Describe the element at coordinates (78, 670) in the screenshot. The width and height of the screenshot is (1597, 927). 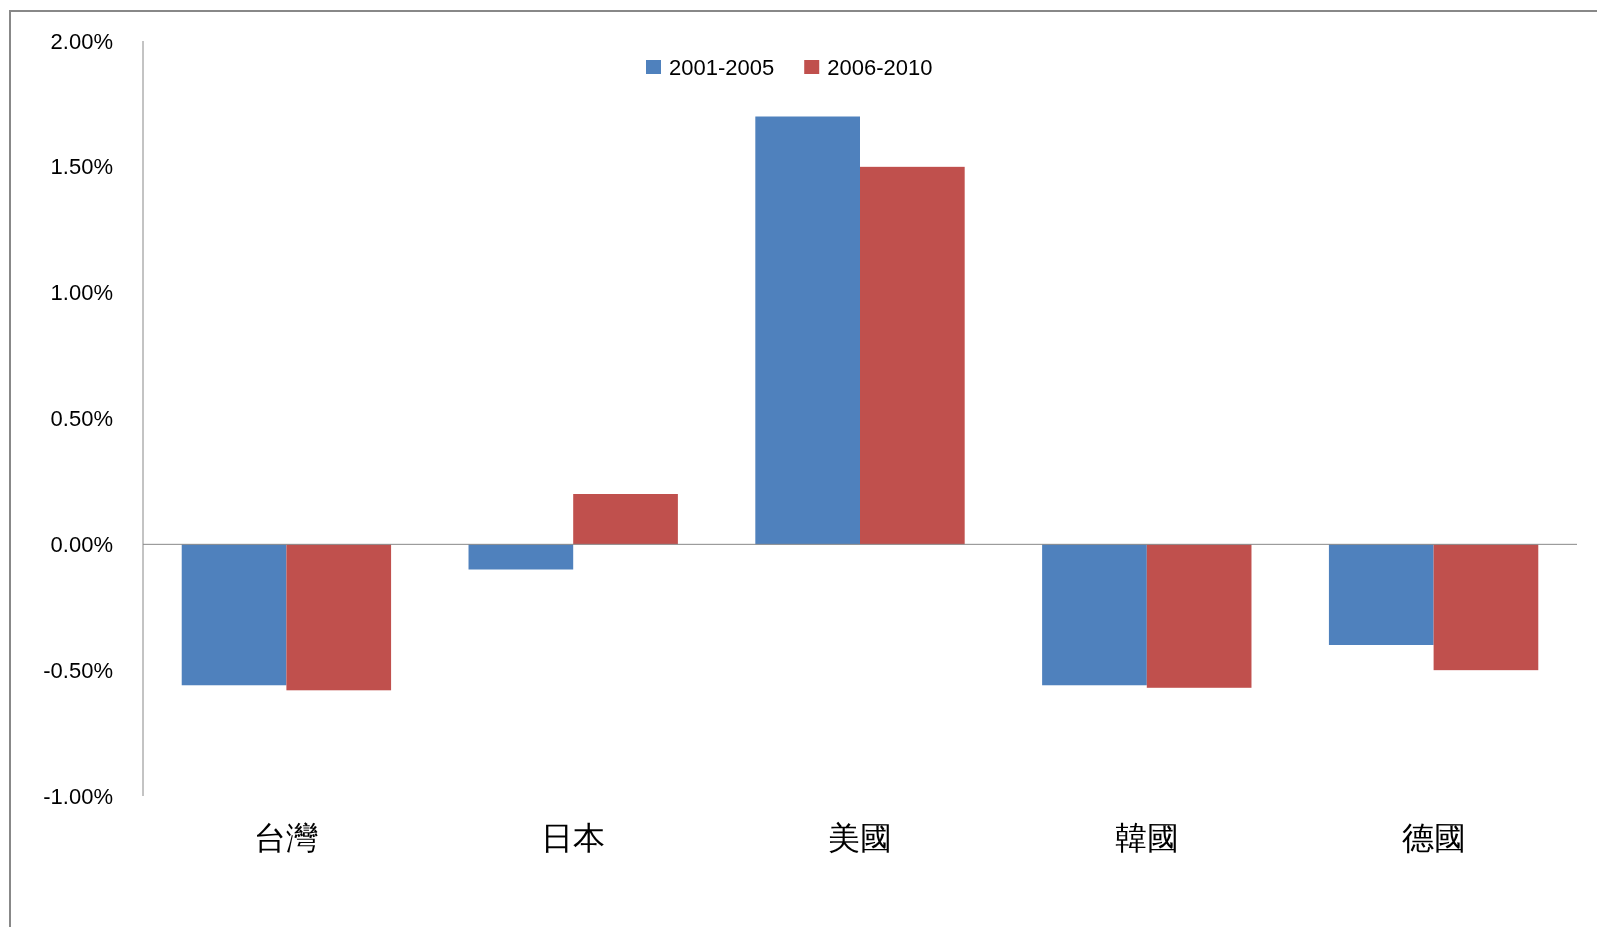
I see `y-tick-label: -0.50%` at that location.